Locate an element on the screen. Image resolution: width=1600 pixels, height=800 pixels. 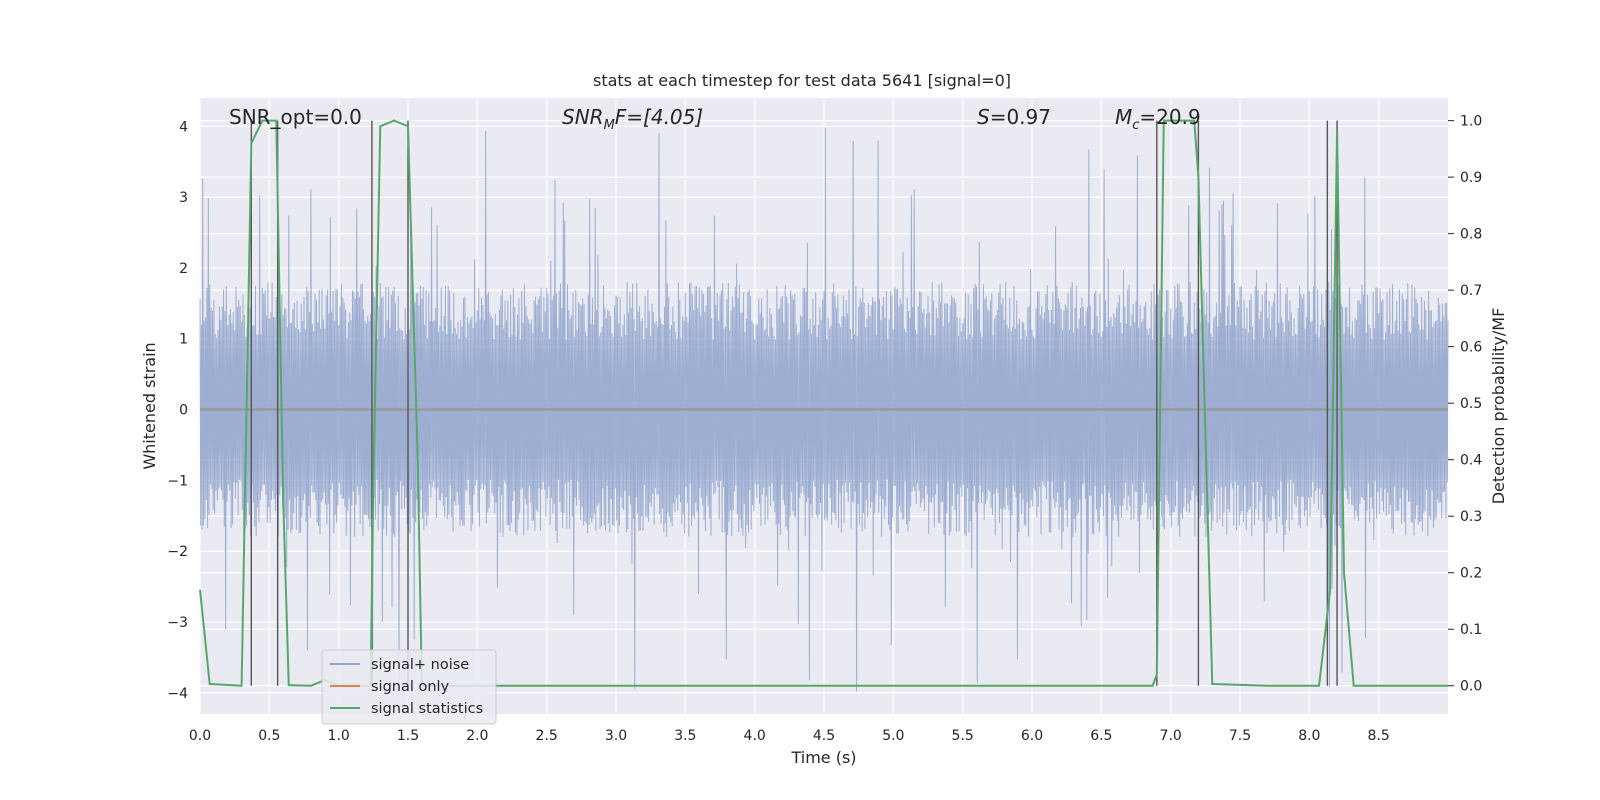
y-axis-right-ticks: 1.0 0.9 0.8 0.7 0.6 0.5 0.4 0.3 0.2 0.1 0.0 is located at coordinates (1465, 404).